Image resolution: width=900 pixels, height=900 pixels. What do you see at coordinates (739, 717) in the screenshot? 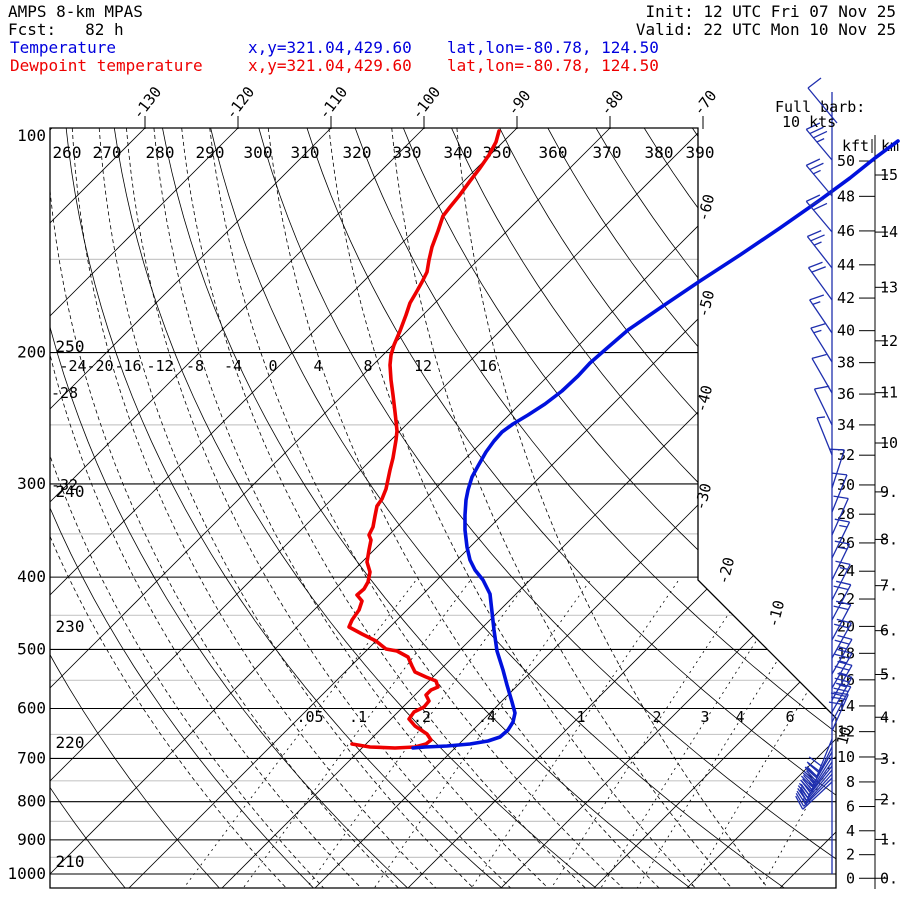
I see `mixing-ratio-label: 4` at bounding box center [739, 717].